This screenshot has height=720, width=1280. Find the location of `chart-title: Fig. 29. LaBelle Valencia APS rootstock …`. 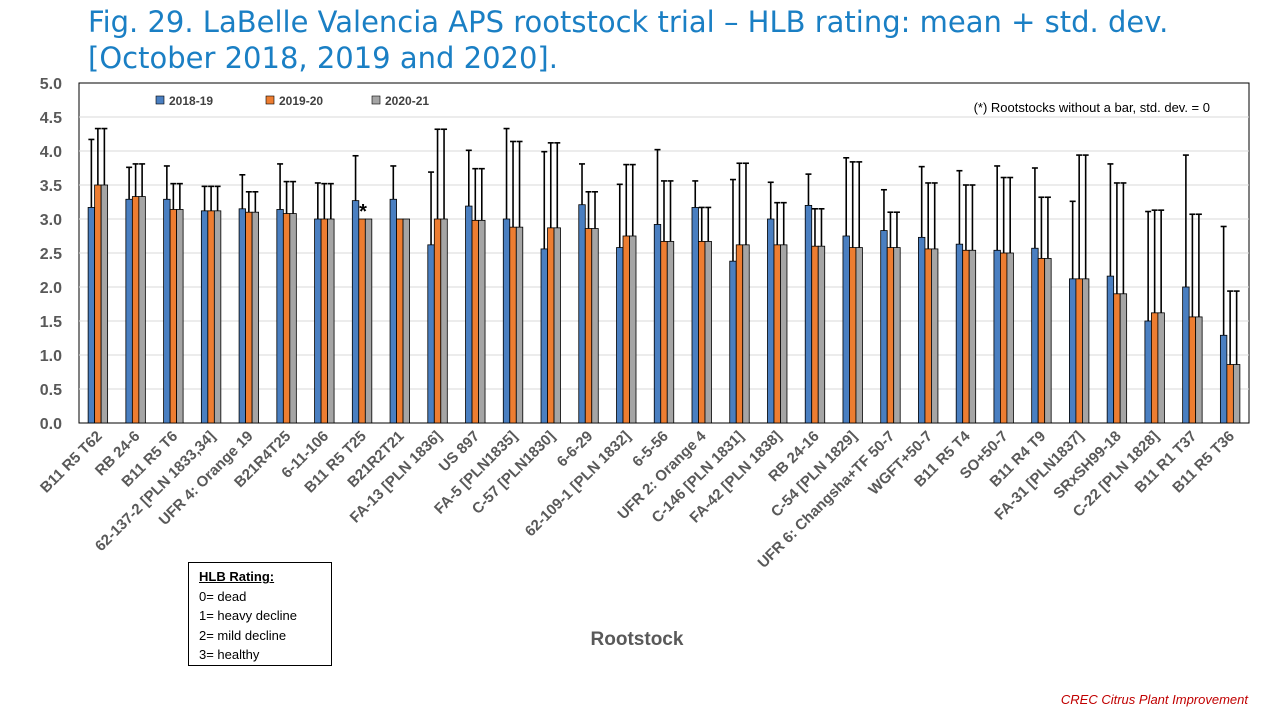

chart-title: Fig. 29. LaBelle Valencia APS rootstock … is located at coordinates (628, 40).